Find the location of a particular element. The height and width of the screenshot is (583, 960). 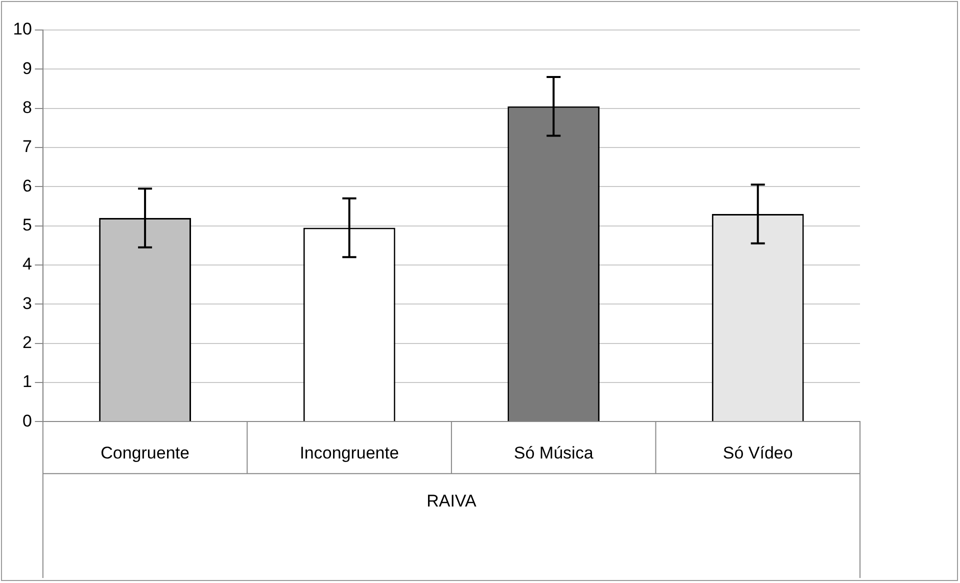

y-tick-label: 2 is located at coordinates (27, 342).